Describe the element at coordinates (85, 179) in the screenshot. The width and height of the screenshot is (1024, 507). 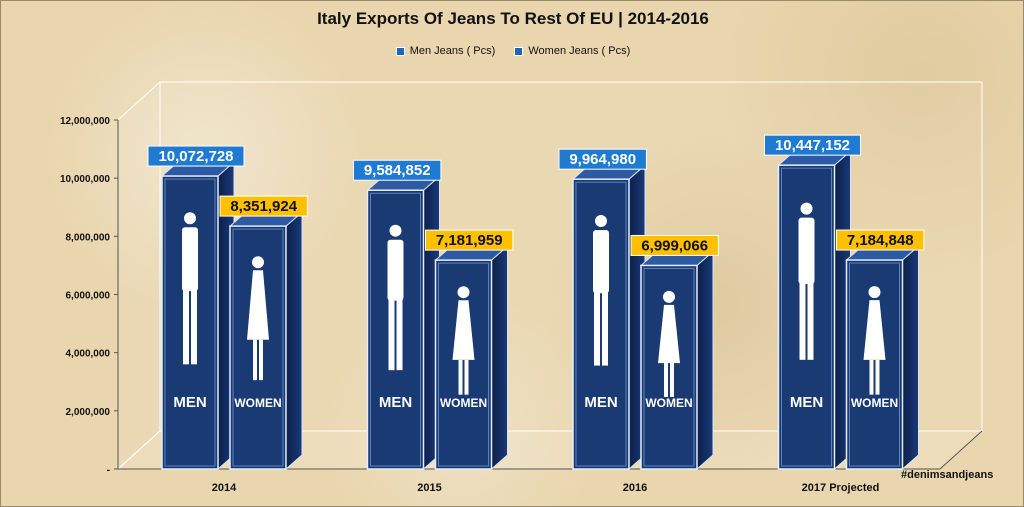
I see `y-tick-label: 10,000,000` at that location.